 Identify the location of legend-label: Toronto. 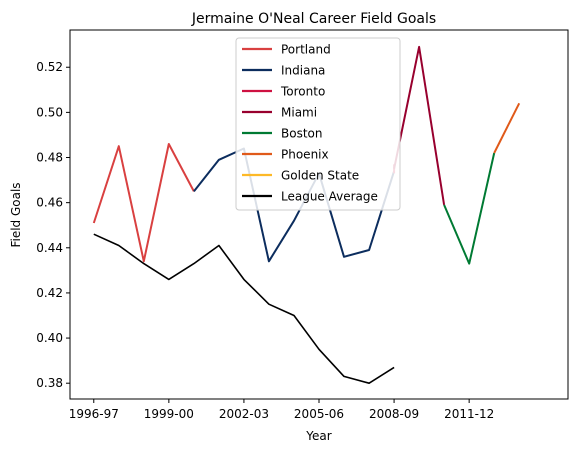
(302, 92).